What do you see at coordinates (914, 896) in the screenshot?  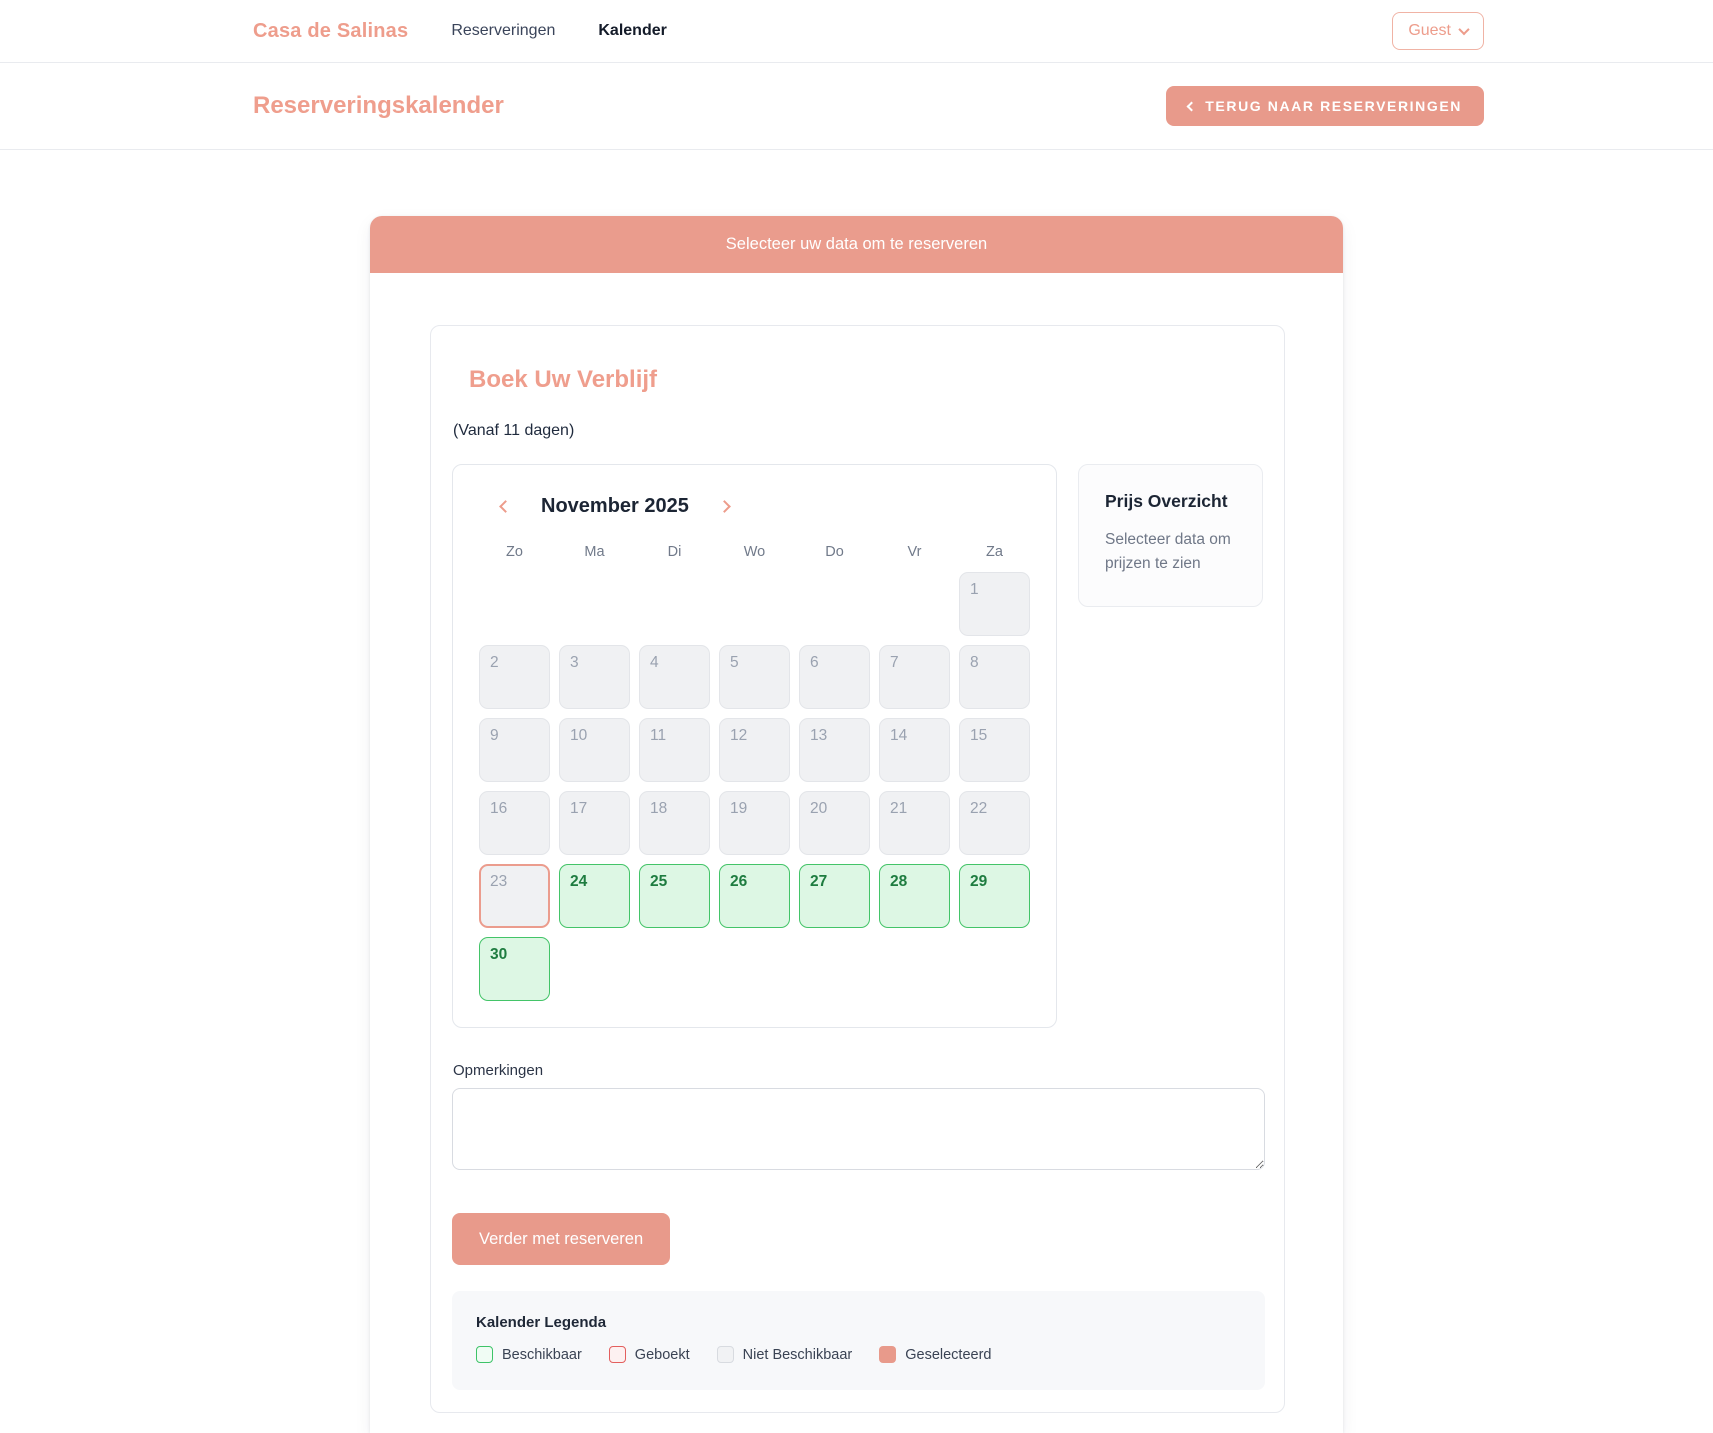 I see `day-cell-28: 28` at bounding box center [914, 896].